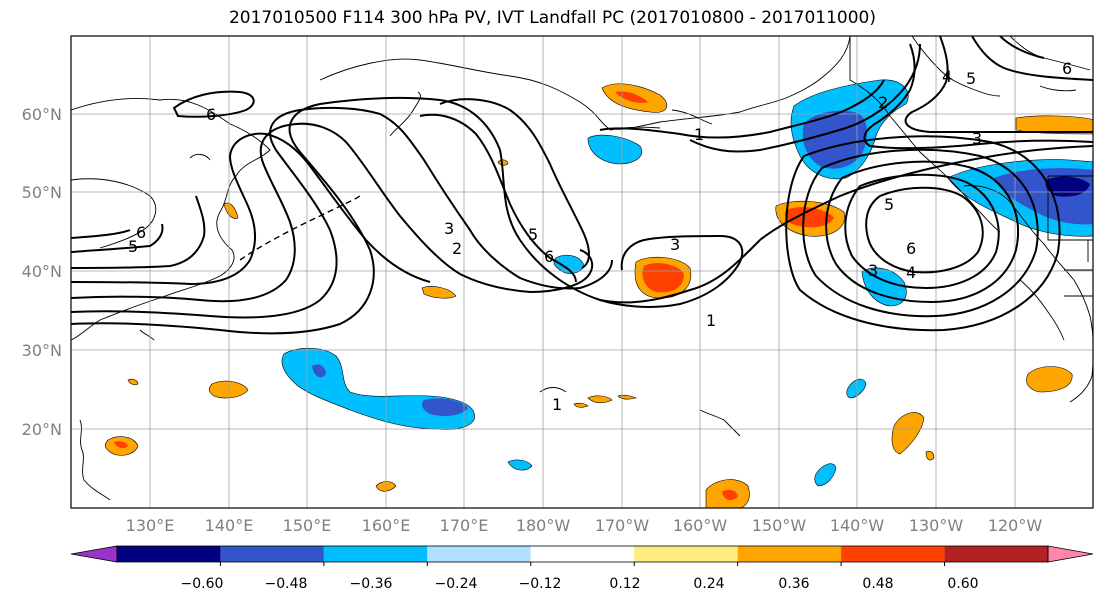  What do you see at coordinates (371, 584) in the screenshot?
I see `colorbar-tick-label: −0.36` at bounding box center [371, 584].